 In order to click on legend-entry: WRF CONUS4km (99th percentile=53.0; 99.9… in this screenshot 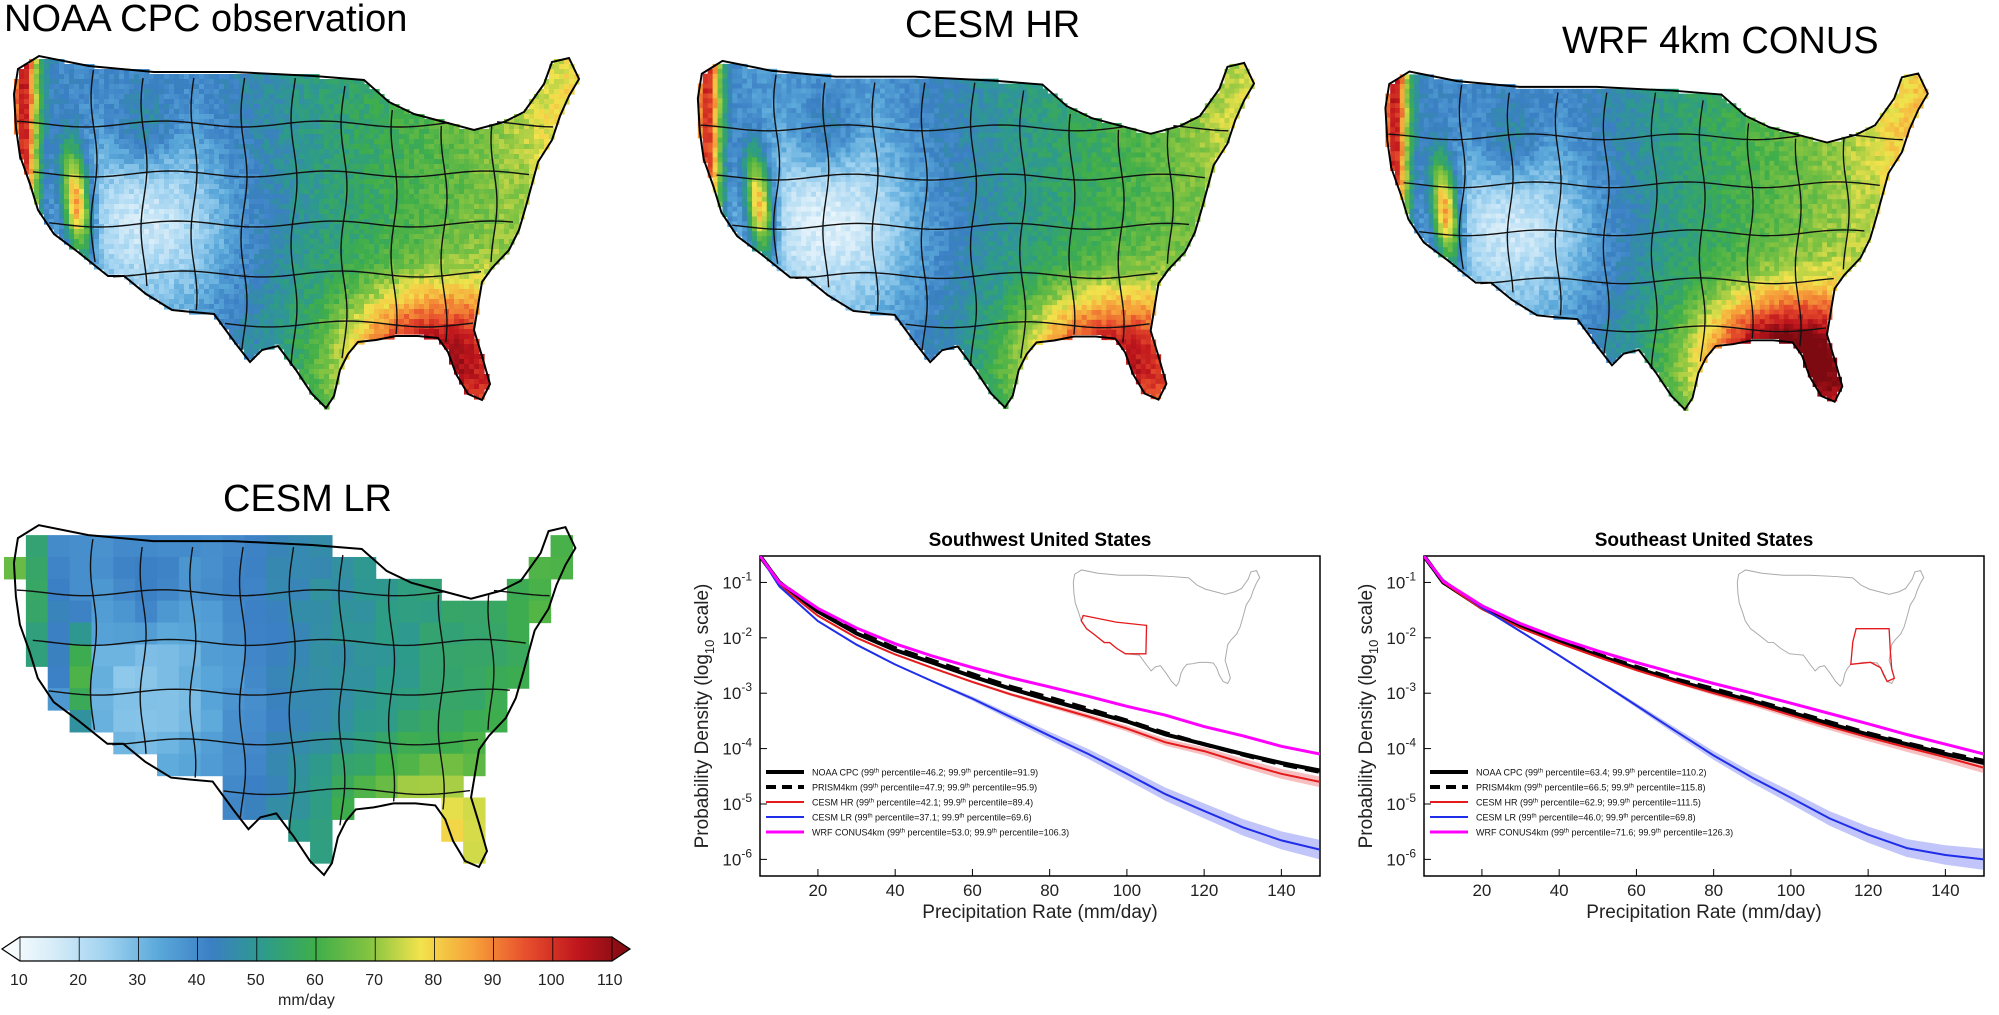, I will do `click(940, 833)`.